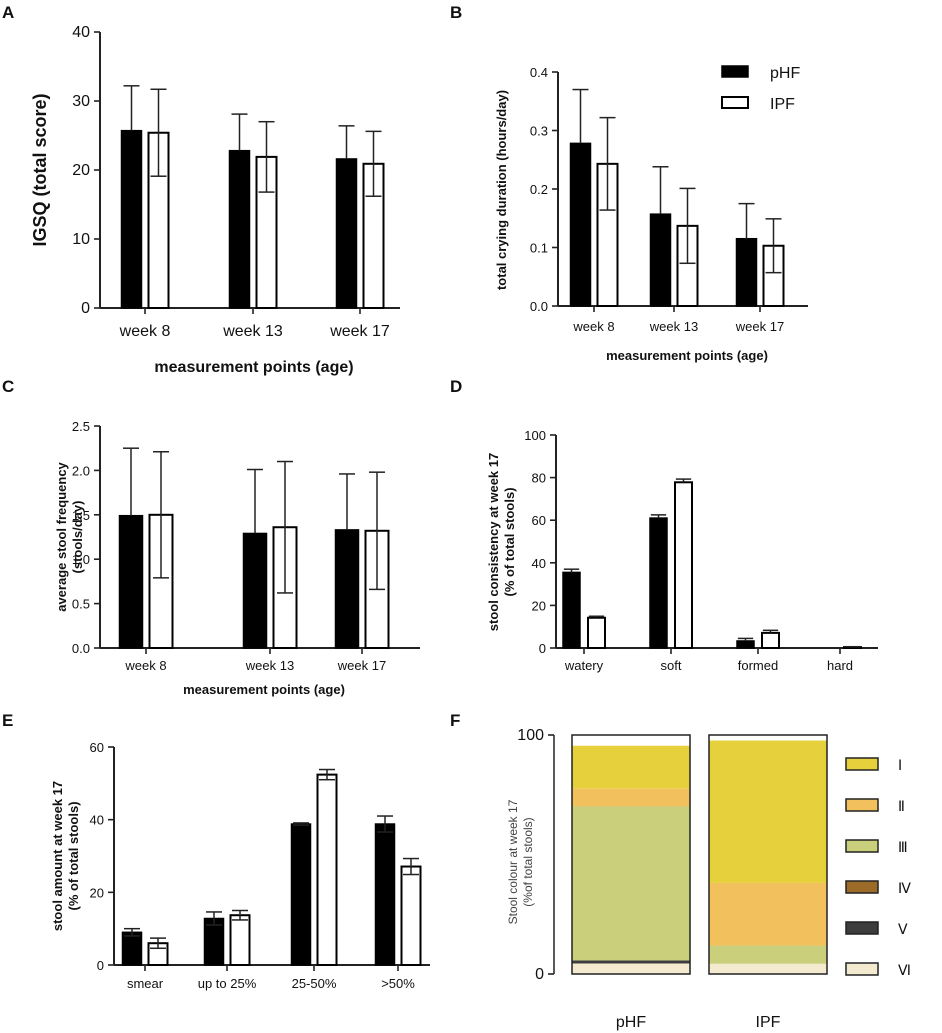  I want to click on panel-b-y-tick-label: 0.3, so click(539, 131).